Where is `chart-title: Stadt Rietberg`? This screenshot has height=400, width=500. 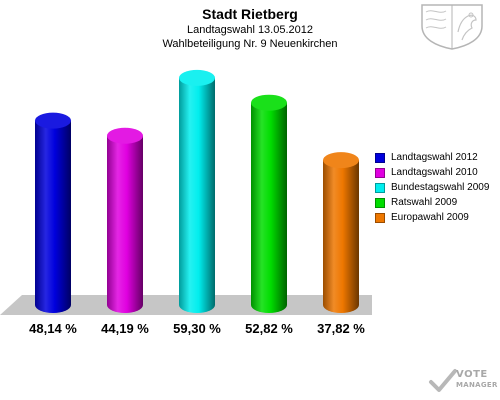
chart-title: Stadt Rietberg is located at coordinates (250, 14).